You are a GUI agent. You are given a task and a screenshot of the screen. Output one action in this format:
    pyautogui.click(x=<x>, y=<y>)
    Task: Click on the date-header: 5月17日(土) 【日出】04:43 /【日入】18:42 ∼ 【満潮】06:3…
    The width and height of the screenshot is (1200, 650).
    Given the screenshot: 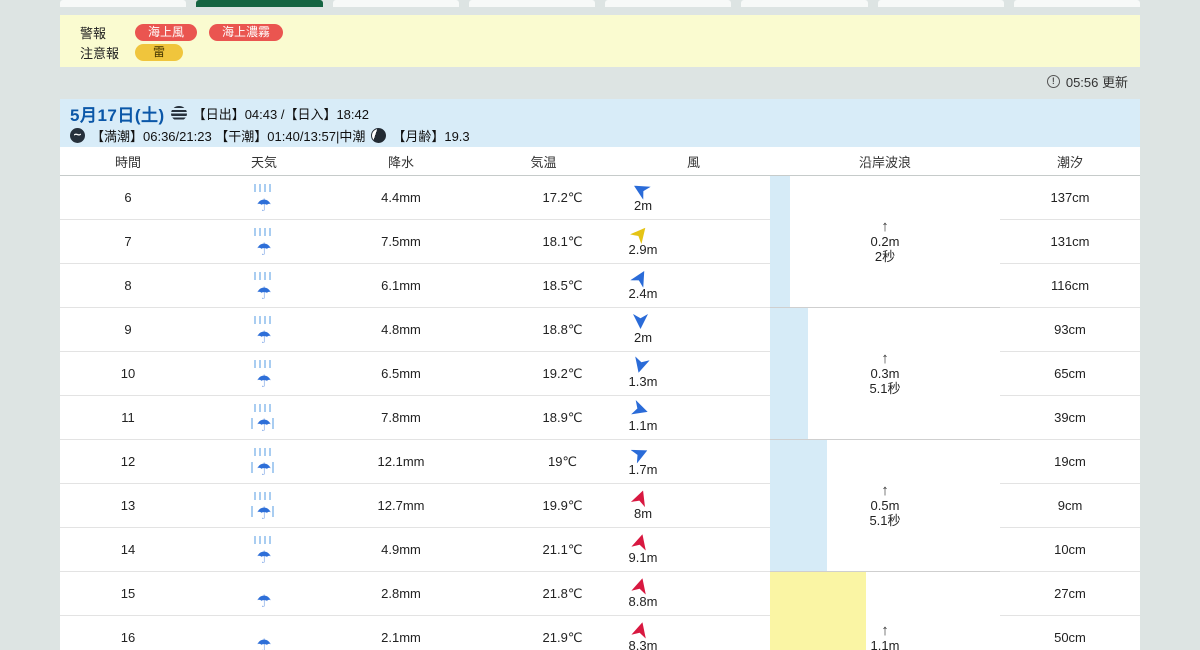 What is the action you would take?
    pyautogui.click(x=600, y=123)
    